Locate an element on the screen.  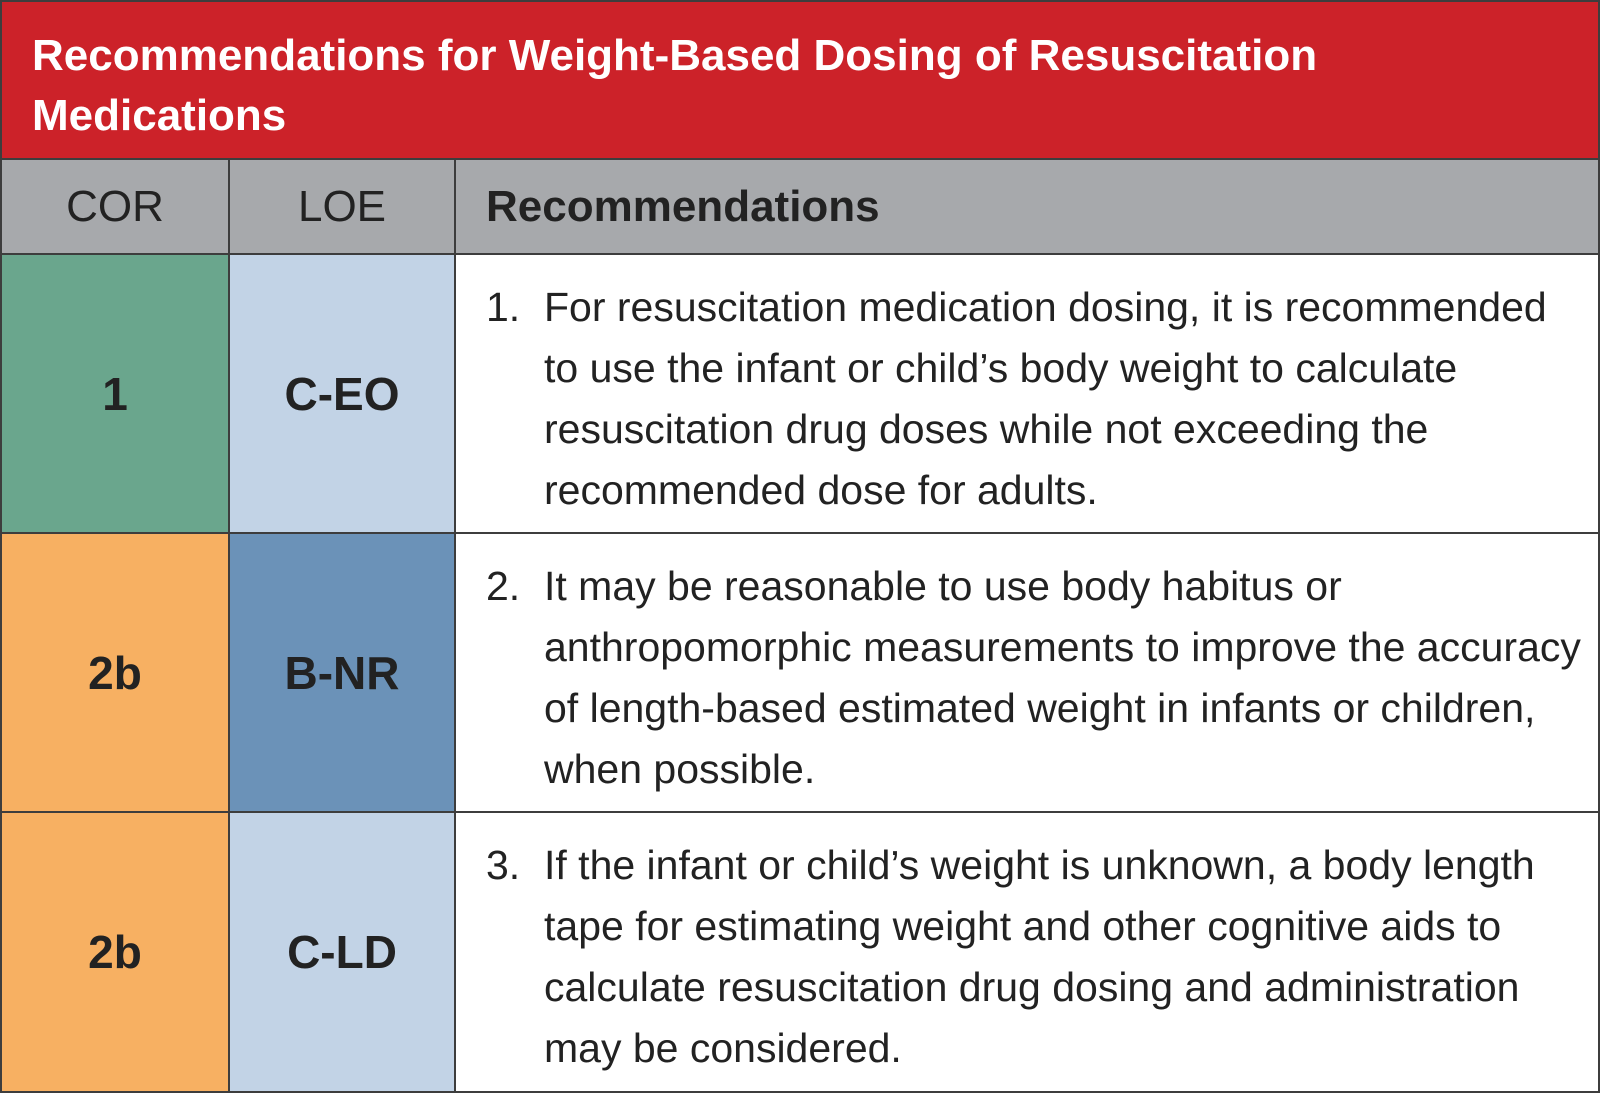
loe-cell: C-LD is located at coordinates (341, 952).